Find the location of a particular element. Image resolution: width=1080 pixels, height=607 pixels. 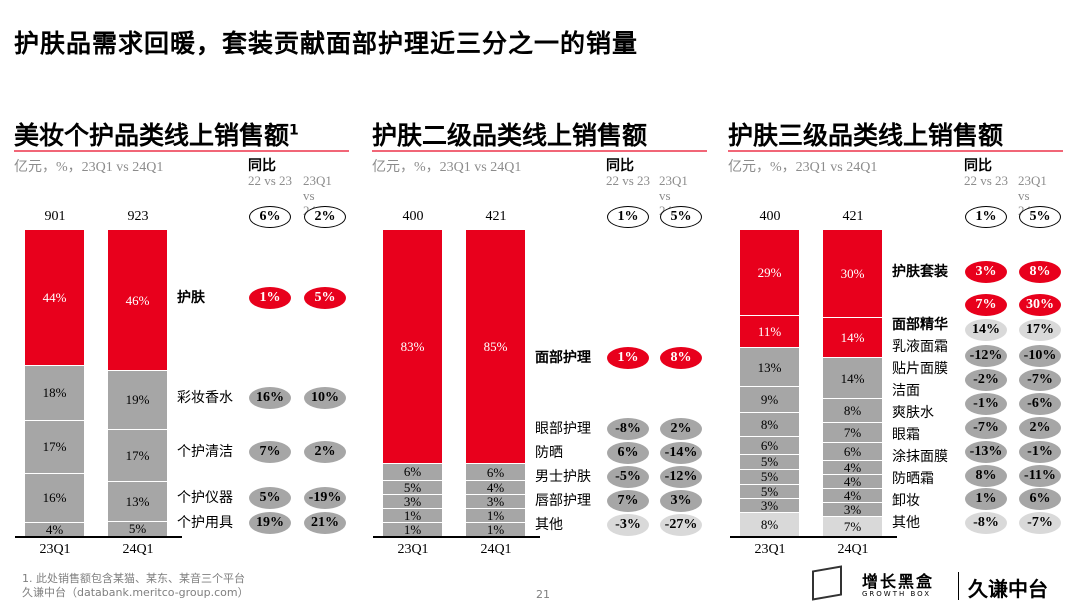

yoy-pill: 10% is located at coordinates (325, 398).